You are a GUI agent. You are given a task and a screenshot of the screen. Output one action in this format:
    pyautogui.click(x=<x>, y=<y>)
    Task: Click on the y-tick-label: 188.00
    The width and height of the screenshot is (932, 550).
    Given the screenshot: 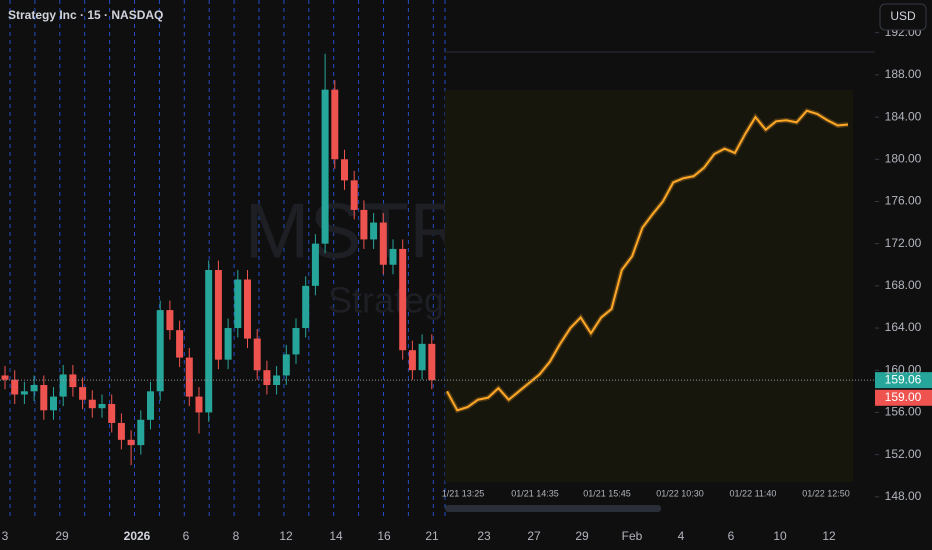 What is the action you would take?
    pyautogui.click(x=903, y=74)
    